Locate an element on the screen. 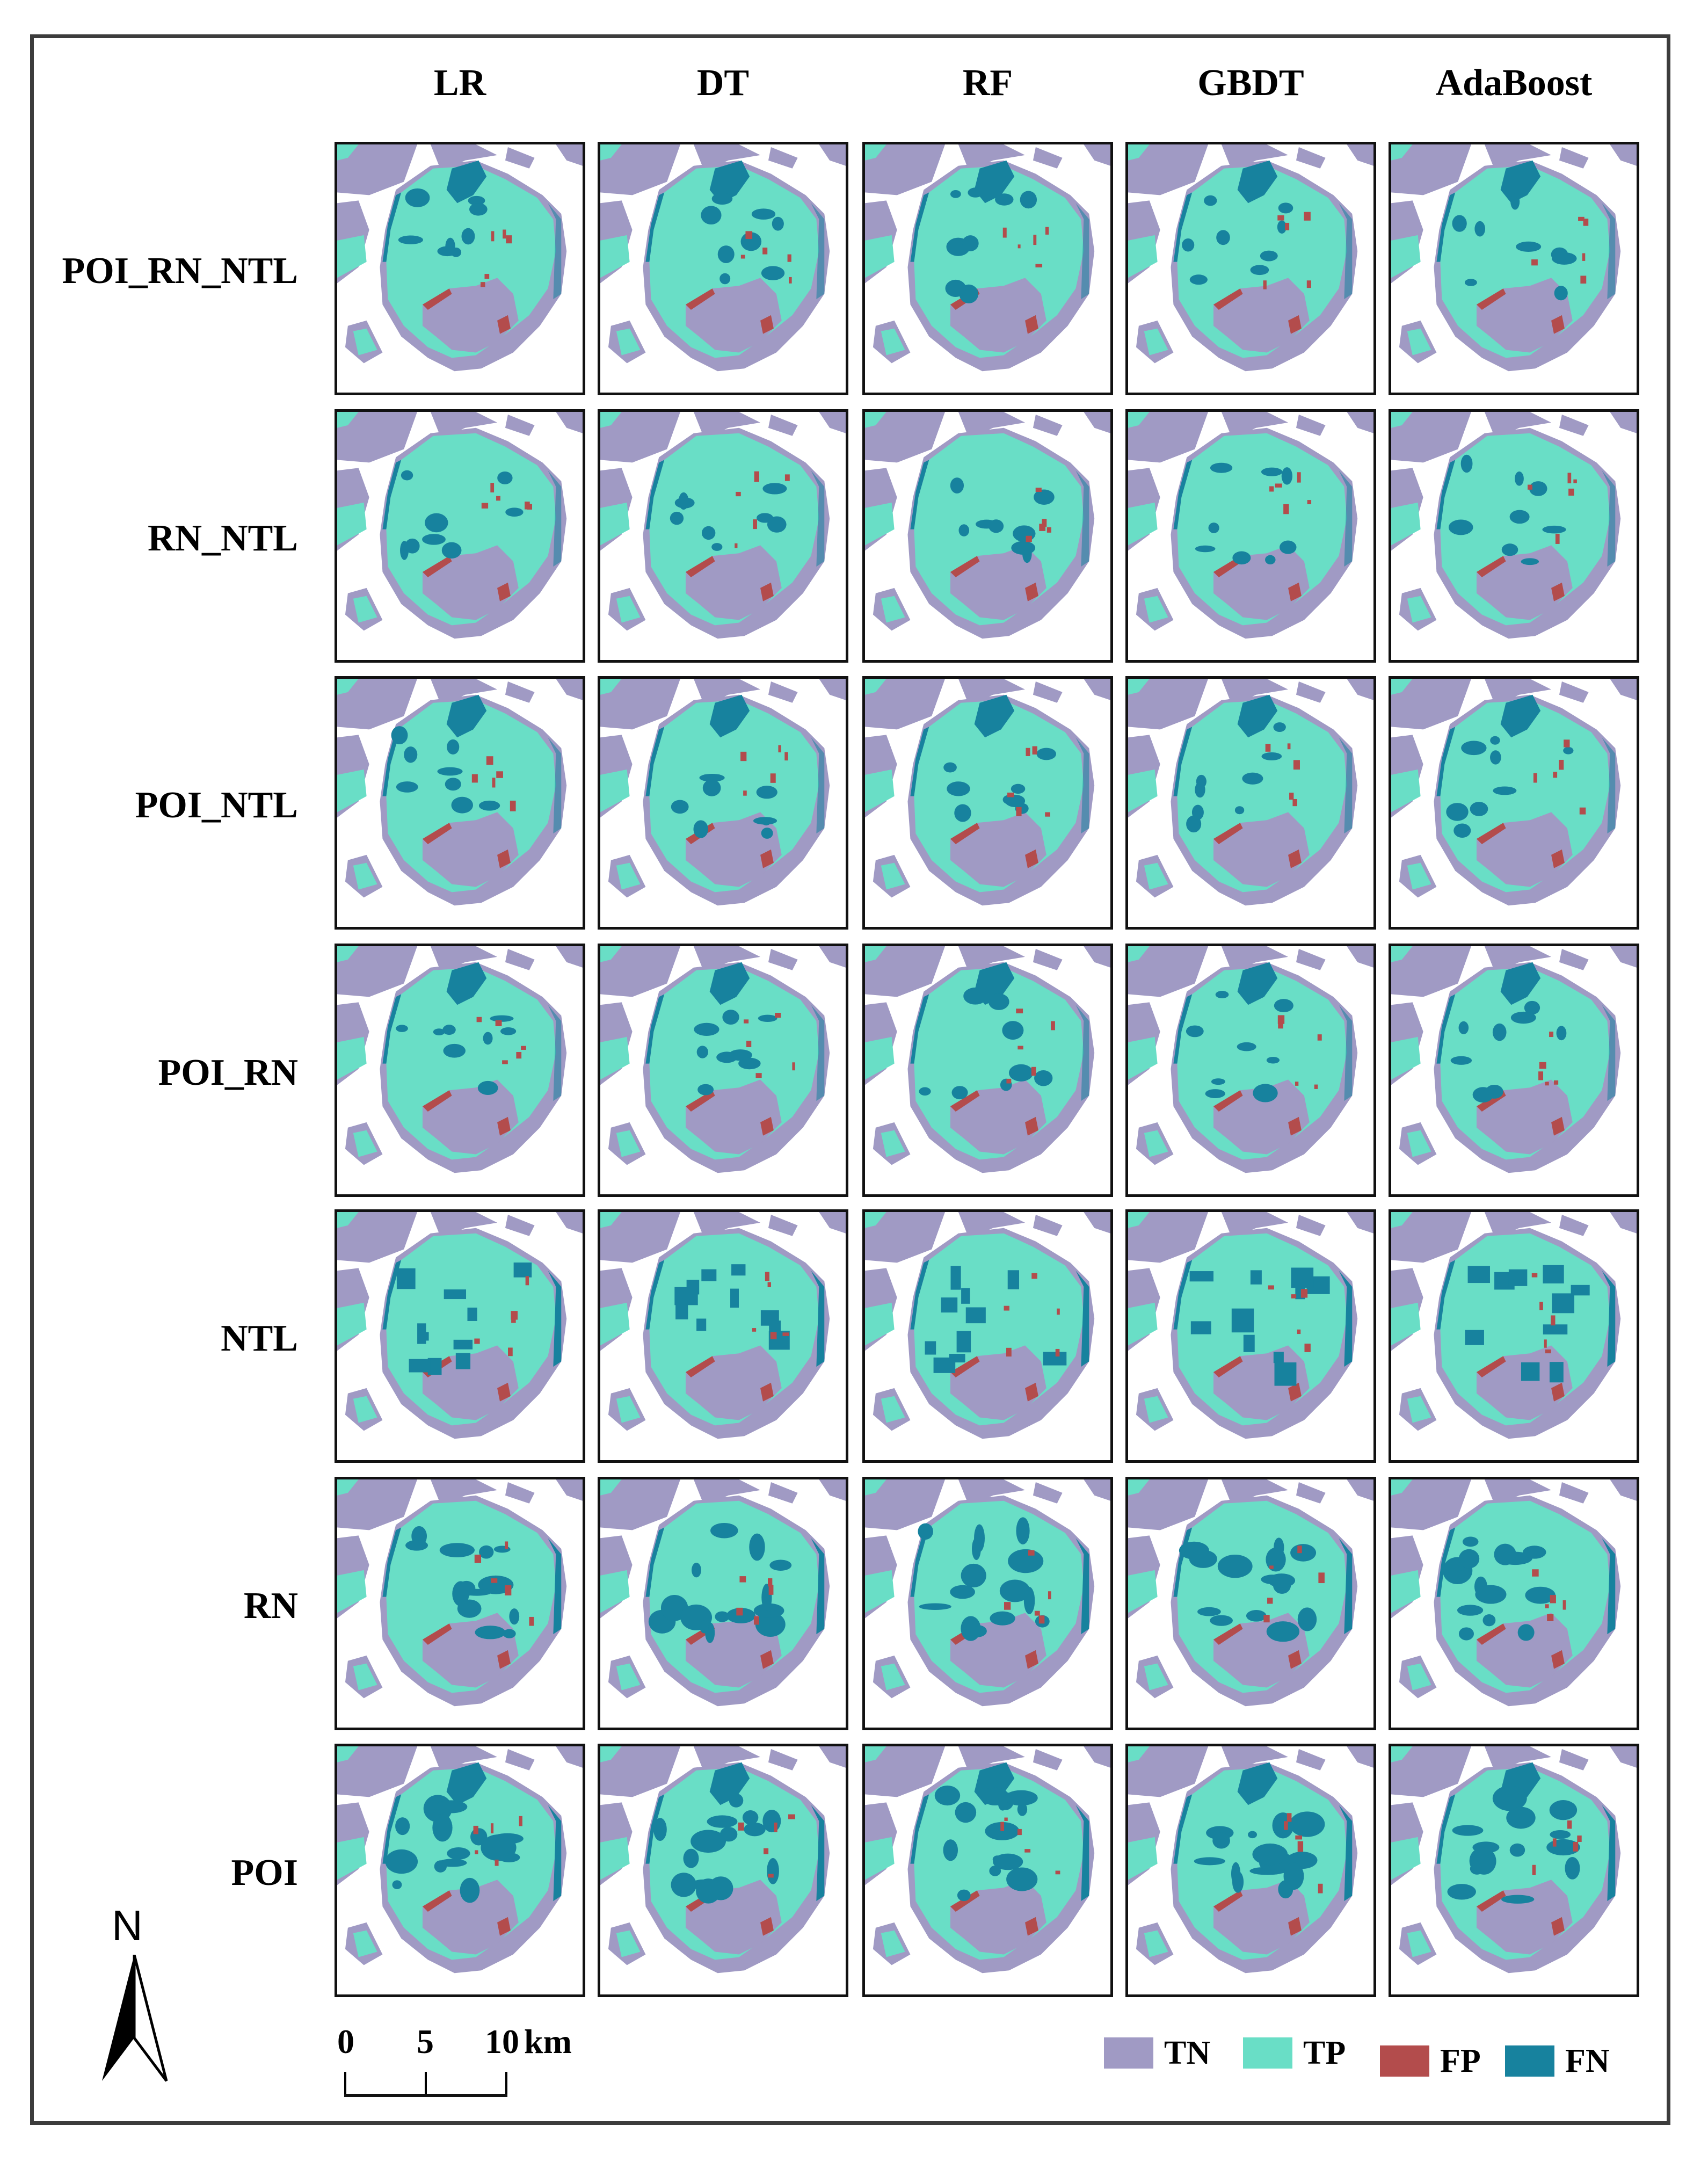 This screenshot has height=2162, width=1708. map-panel-poi-rn-ntl-dt is located at coordinates (723, 268).